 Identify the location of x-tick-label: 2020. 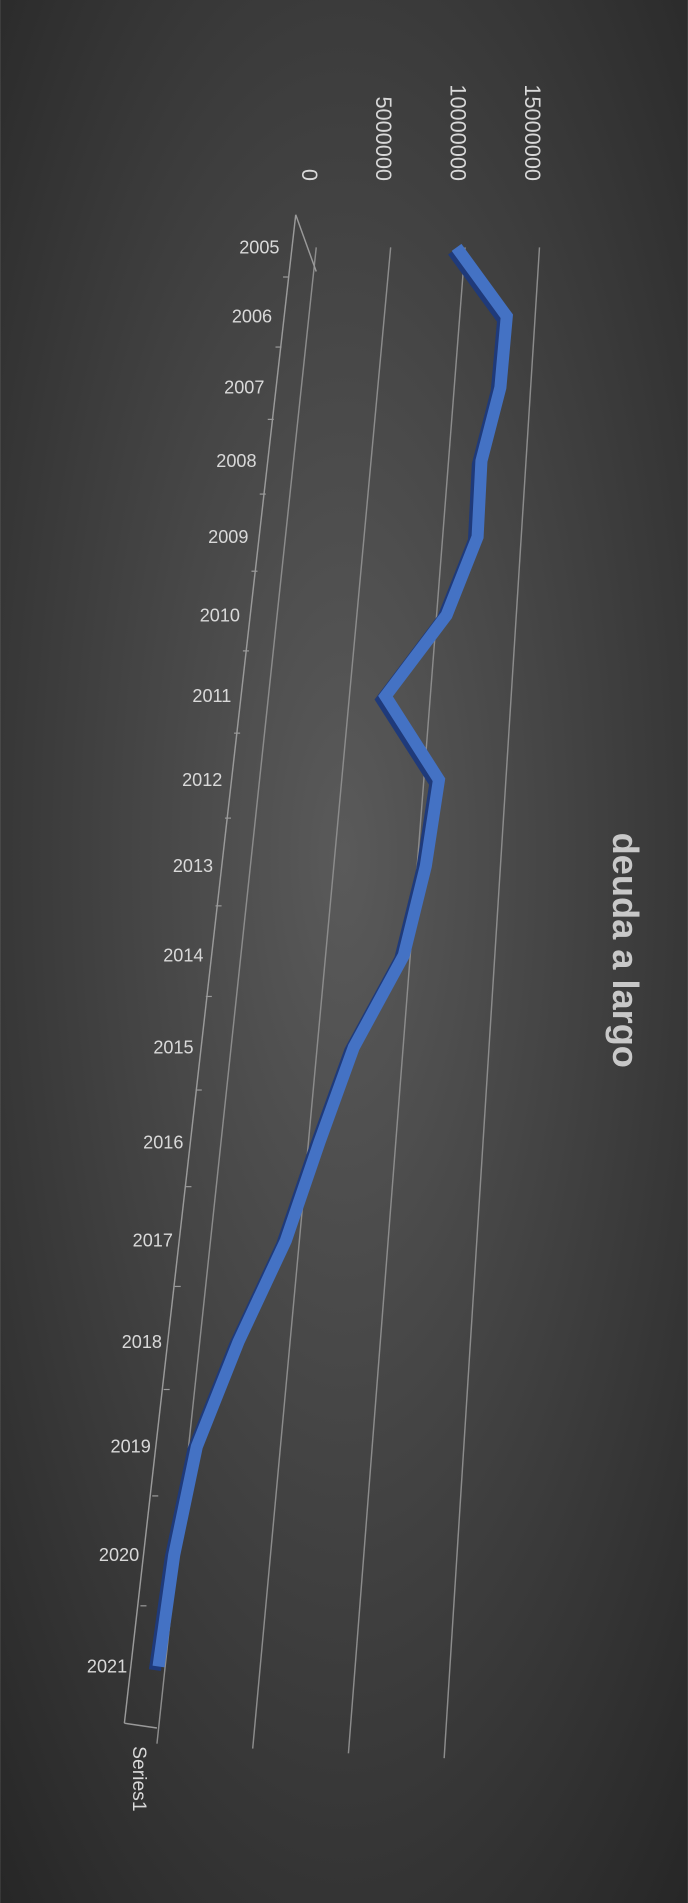
(119, 1555).